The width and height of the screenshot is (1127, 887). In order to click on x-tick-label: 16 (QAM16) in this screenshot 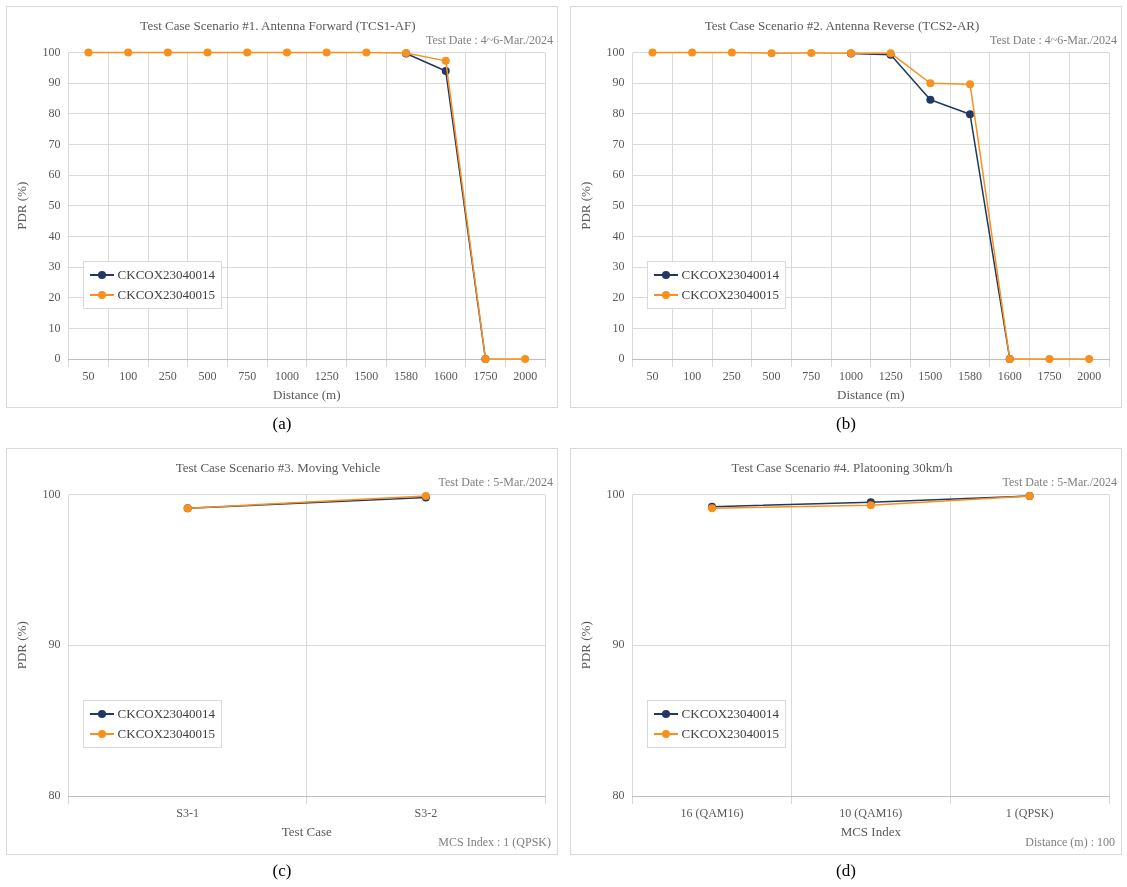, I will do `click(712, 813)`.